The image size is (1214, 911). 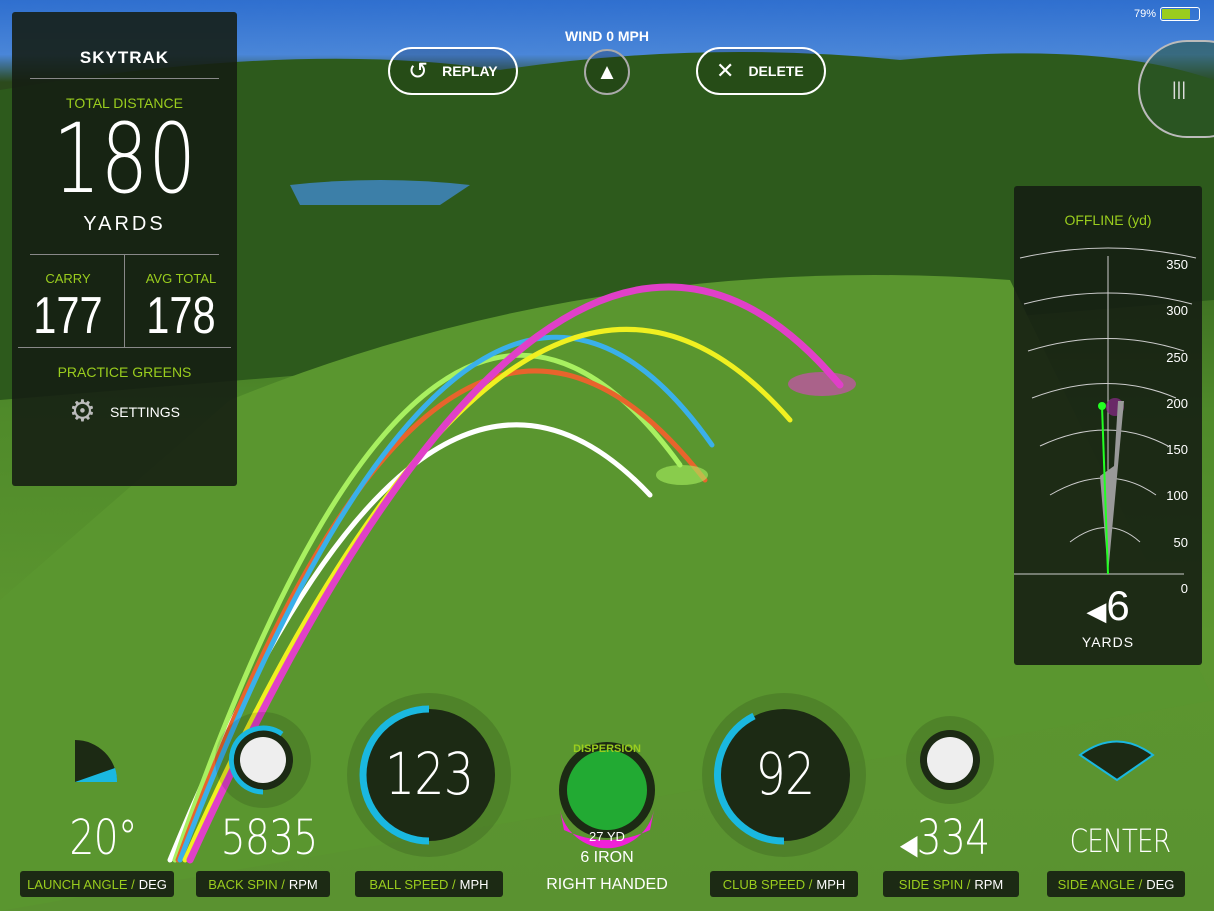 I want to click on replay-icon: ↺, so click(x=418, y=71).